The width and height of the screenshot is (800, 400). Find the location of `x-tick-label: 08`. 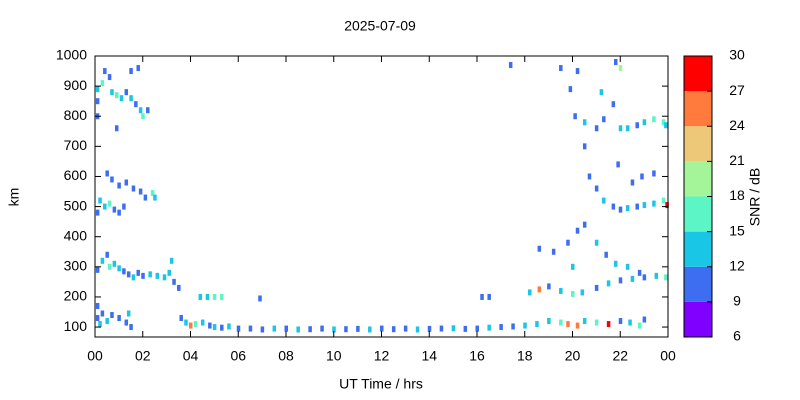

x-tick-label: 08 is located at coordinates (286, 356).